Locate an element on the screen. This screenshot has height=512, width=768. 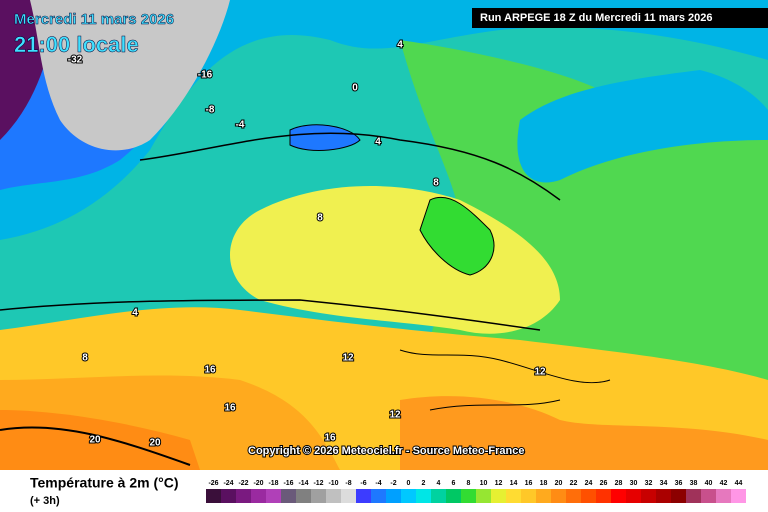
run-box is located at coordinates (620, 18).